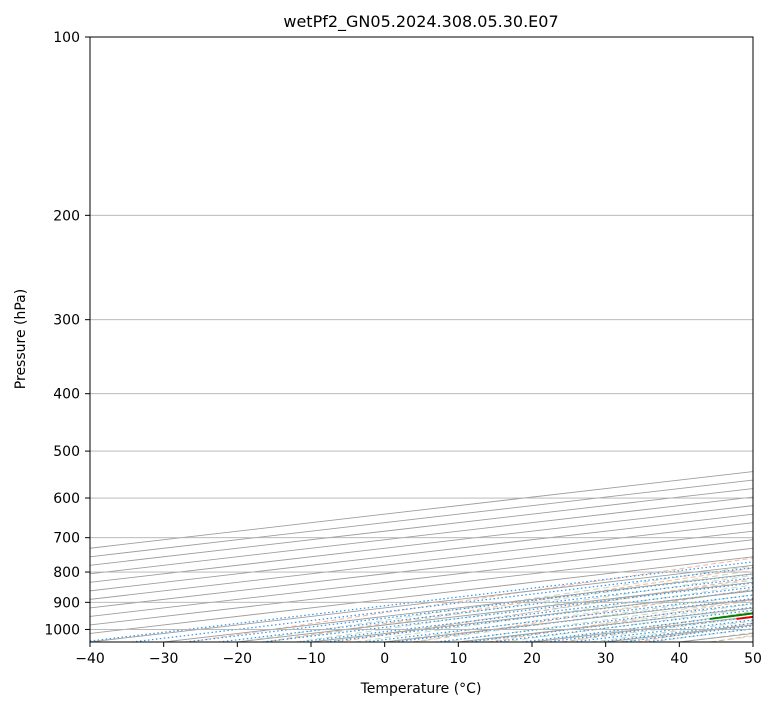  Describe the element at coordinates (90, 659) in the screenshot. I see `x-tick-label: −40` at that location.